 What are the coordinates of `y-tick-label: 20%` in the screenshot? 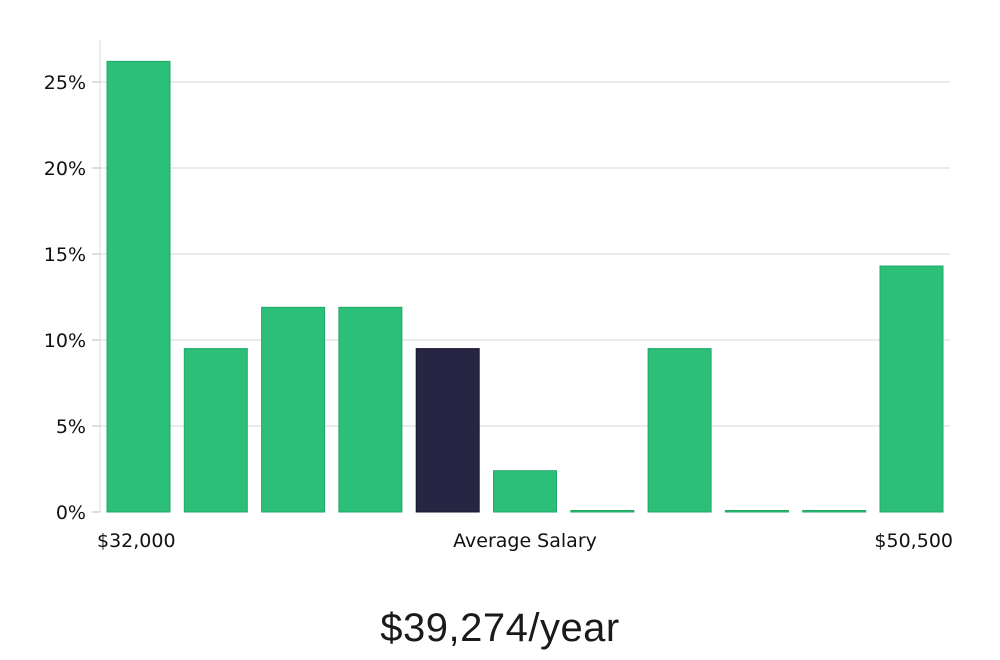 It's located at (65, 169).